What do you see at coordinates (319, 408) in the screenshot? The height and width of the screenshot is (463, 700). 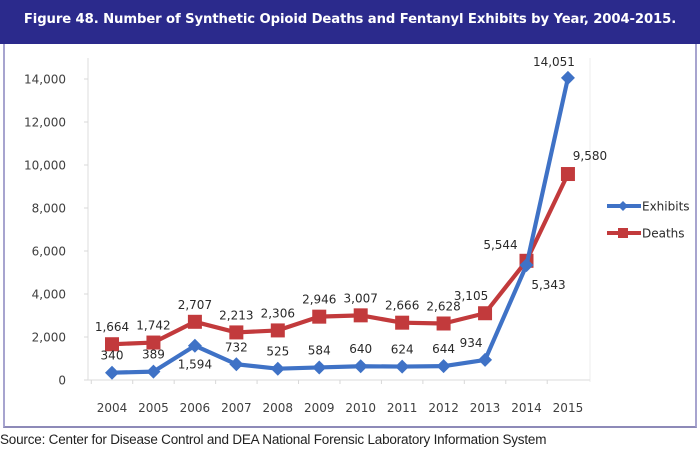 I see `x-tick-label: 2009` at bounding box center [319, 408].